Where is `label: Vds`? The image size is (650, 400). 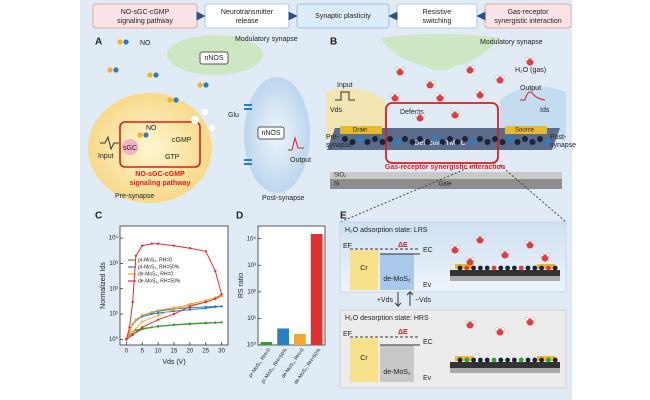 label: Vds is located at coordinates (336, 110).